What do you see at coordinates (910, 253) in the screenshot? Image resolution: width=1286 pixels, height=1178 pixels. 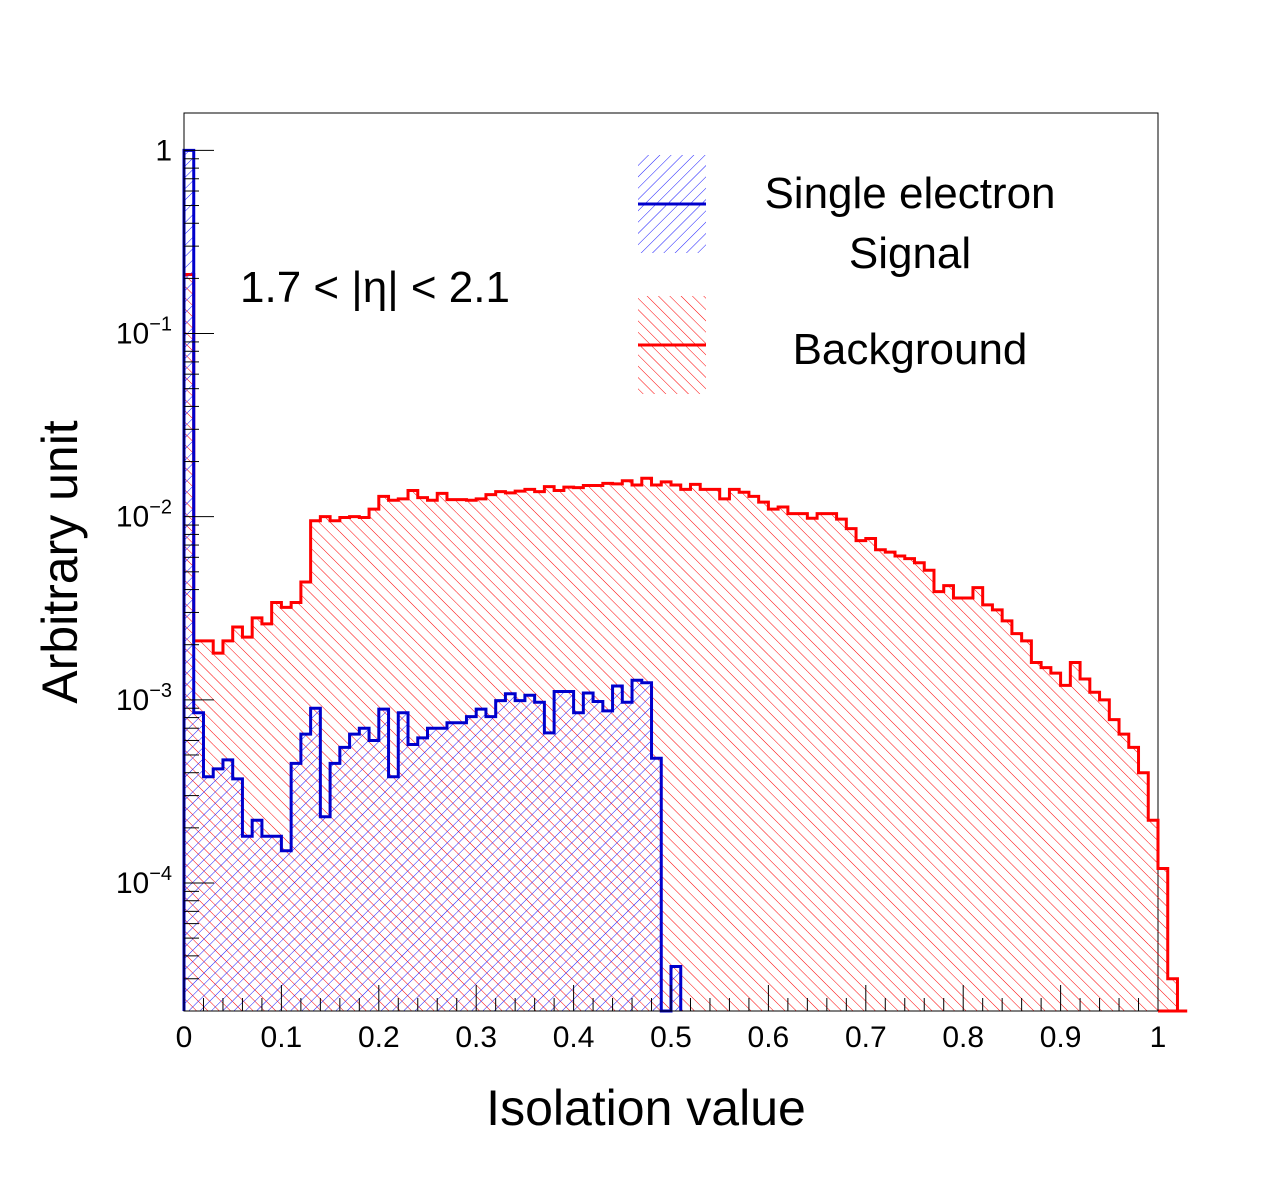 I see `legend-signal-label-line2: Signal` at bounding box center [910, 253].